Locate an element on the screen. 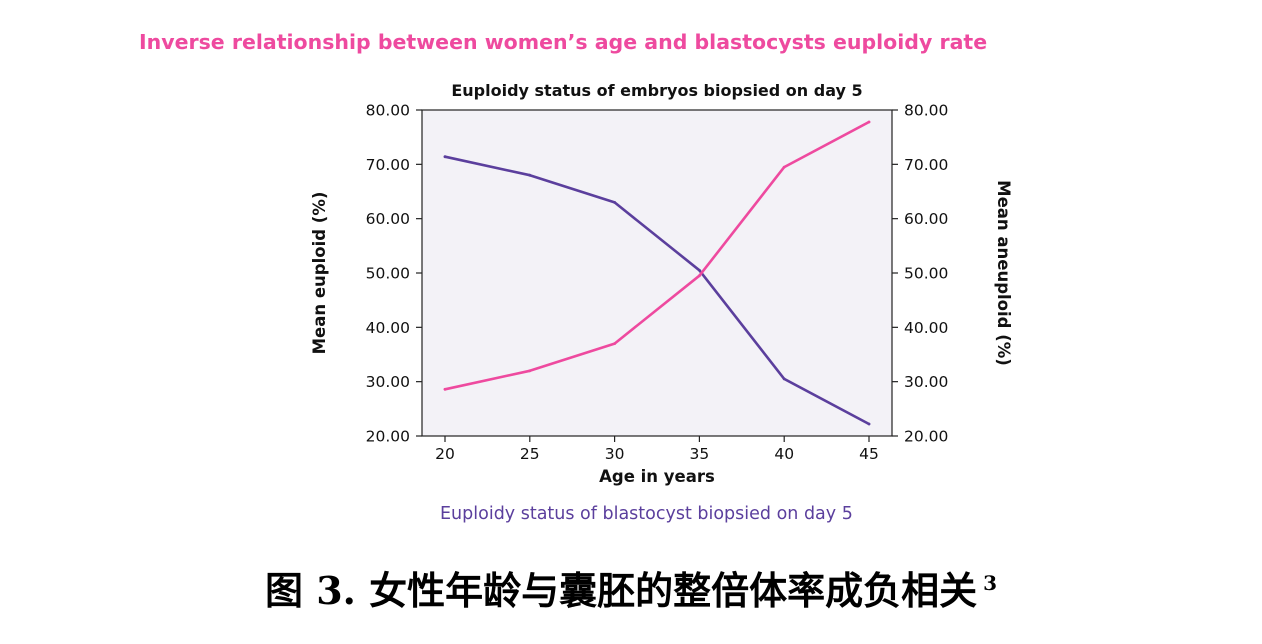  figure-caption: 图 3. 女性年龄与囊胚的整倍体率成负相关 3 is located at coordinates (631, 587).